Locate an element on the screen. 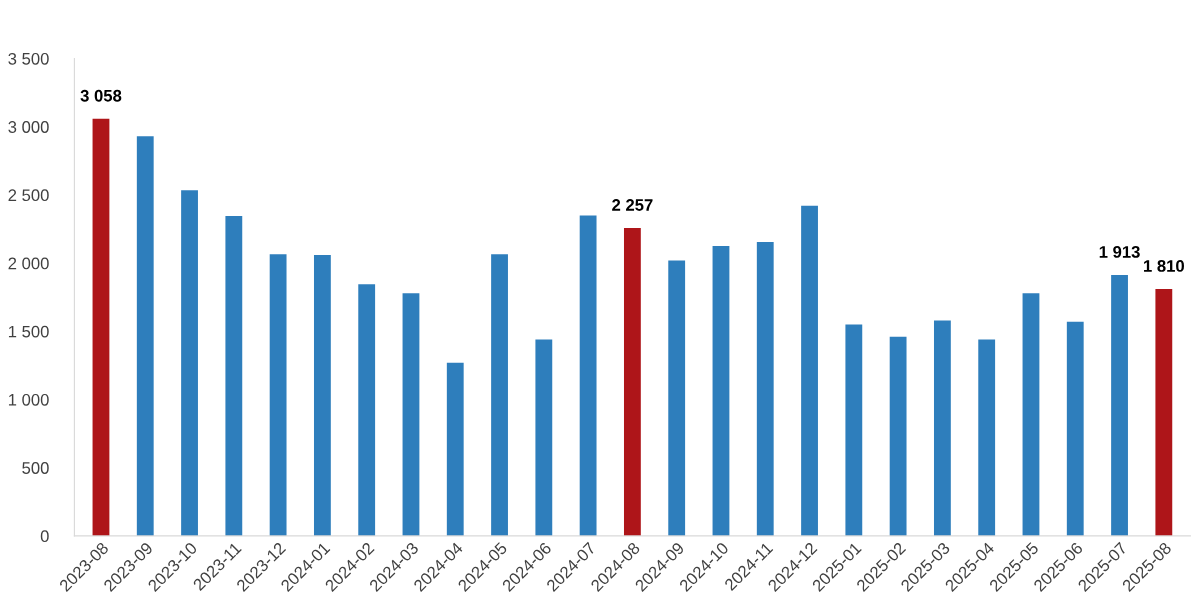 This screenshot has width=1200, height=616. y-tick-label: 3 000 is located at coordinates (28, 127).